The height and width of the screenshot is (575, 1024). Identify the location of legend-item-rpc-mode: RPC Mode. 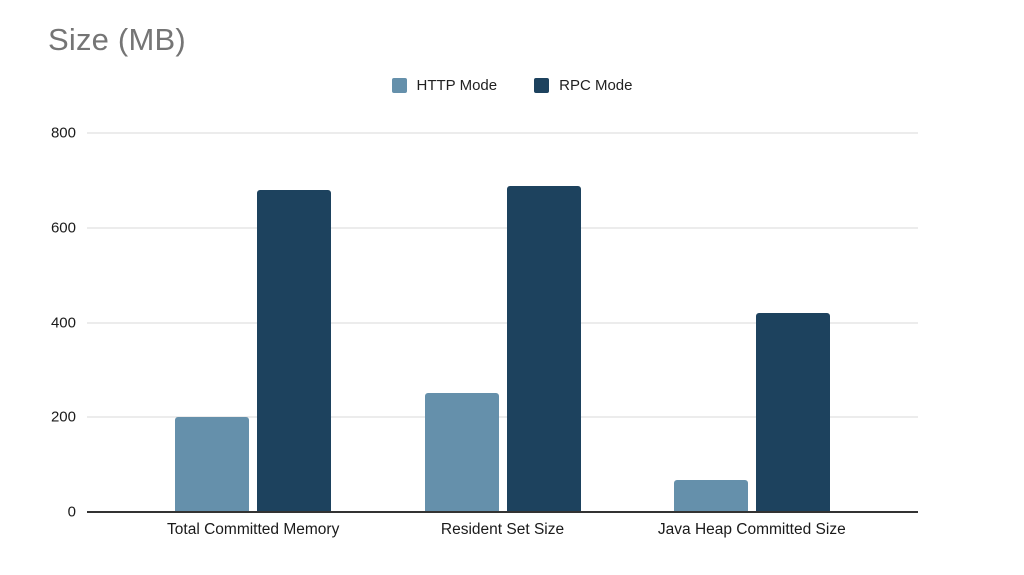
(583, 85).